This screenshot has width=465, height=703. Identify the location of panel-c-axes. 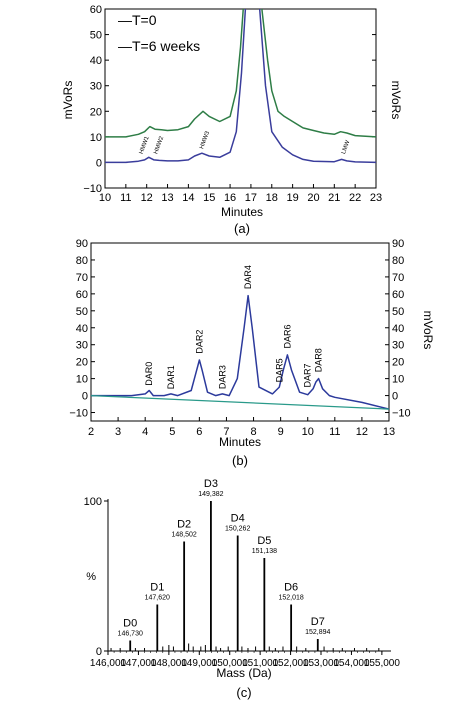
(249, 575).